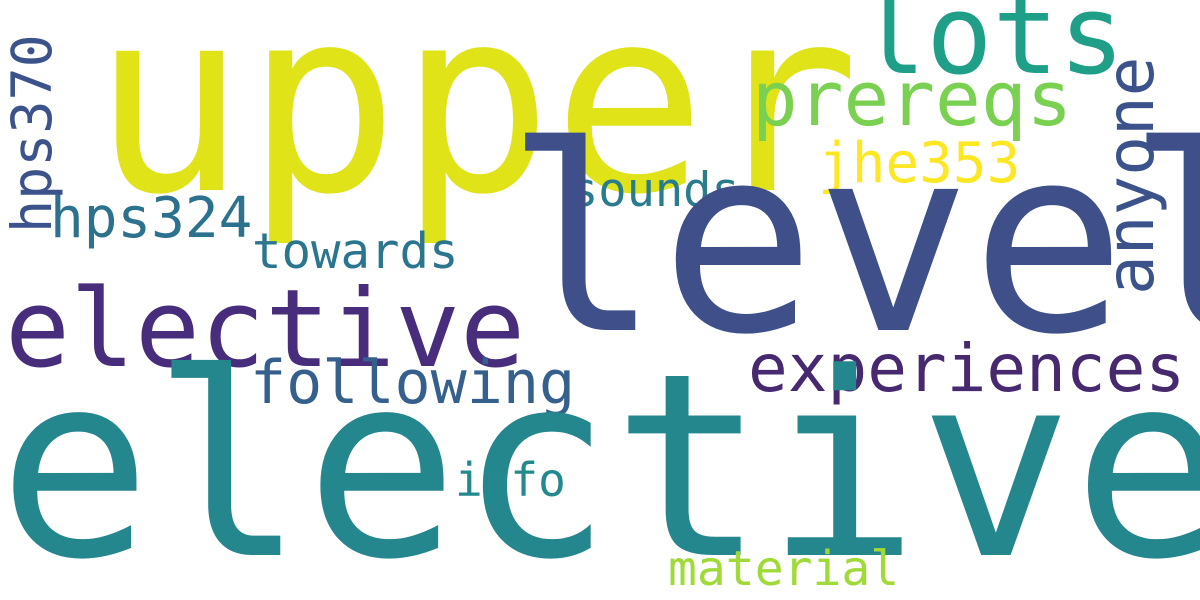 The image size is (1200, 600). Describe the element at coordinates (355, 251) in the screenshot. I see `word-towards: towards` at that location.